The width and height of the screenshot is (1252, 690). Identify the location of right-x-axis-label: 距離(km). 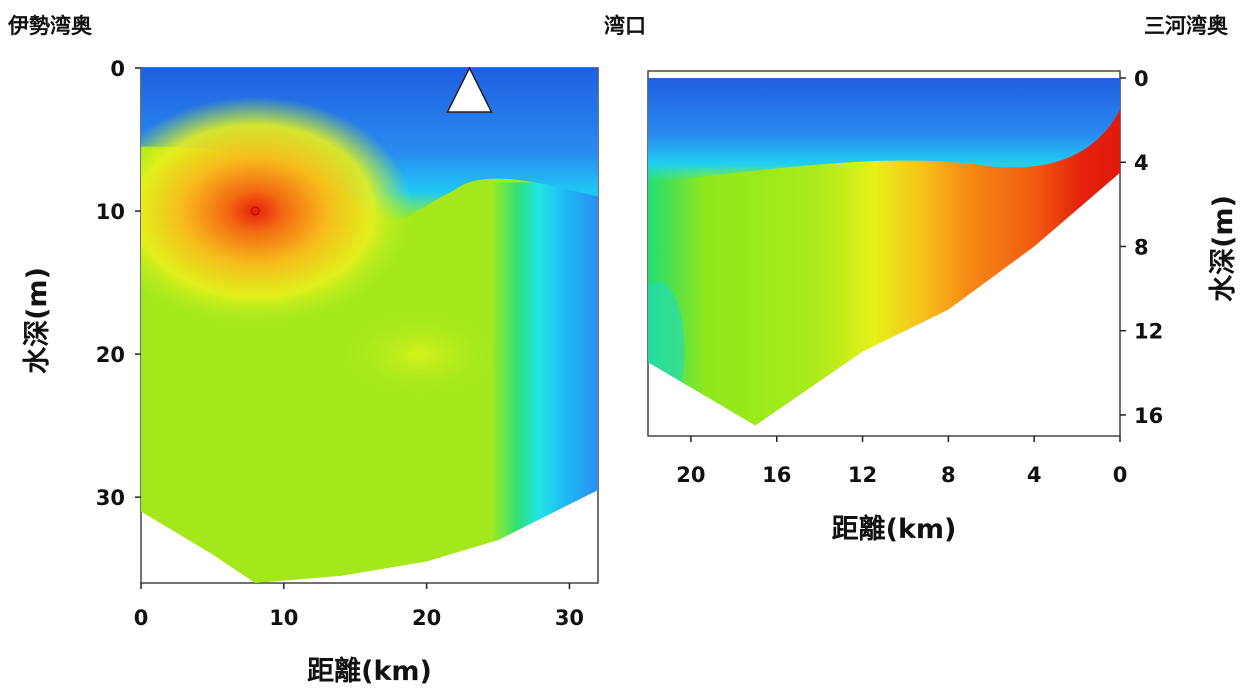
(894, 529).